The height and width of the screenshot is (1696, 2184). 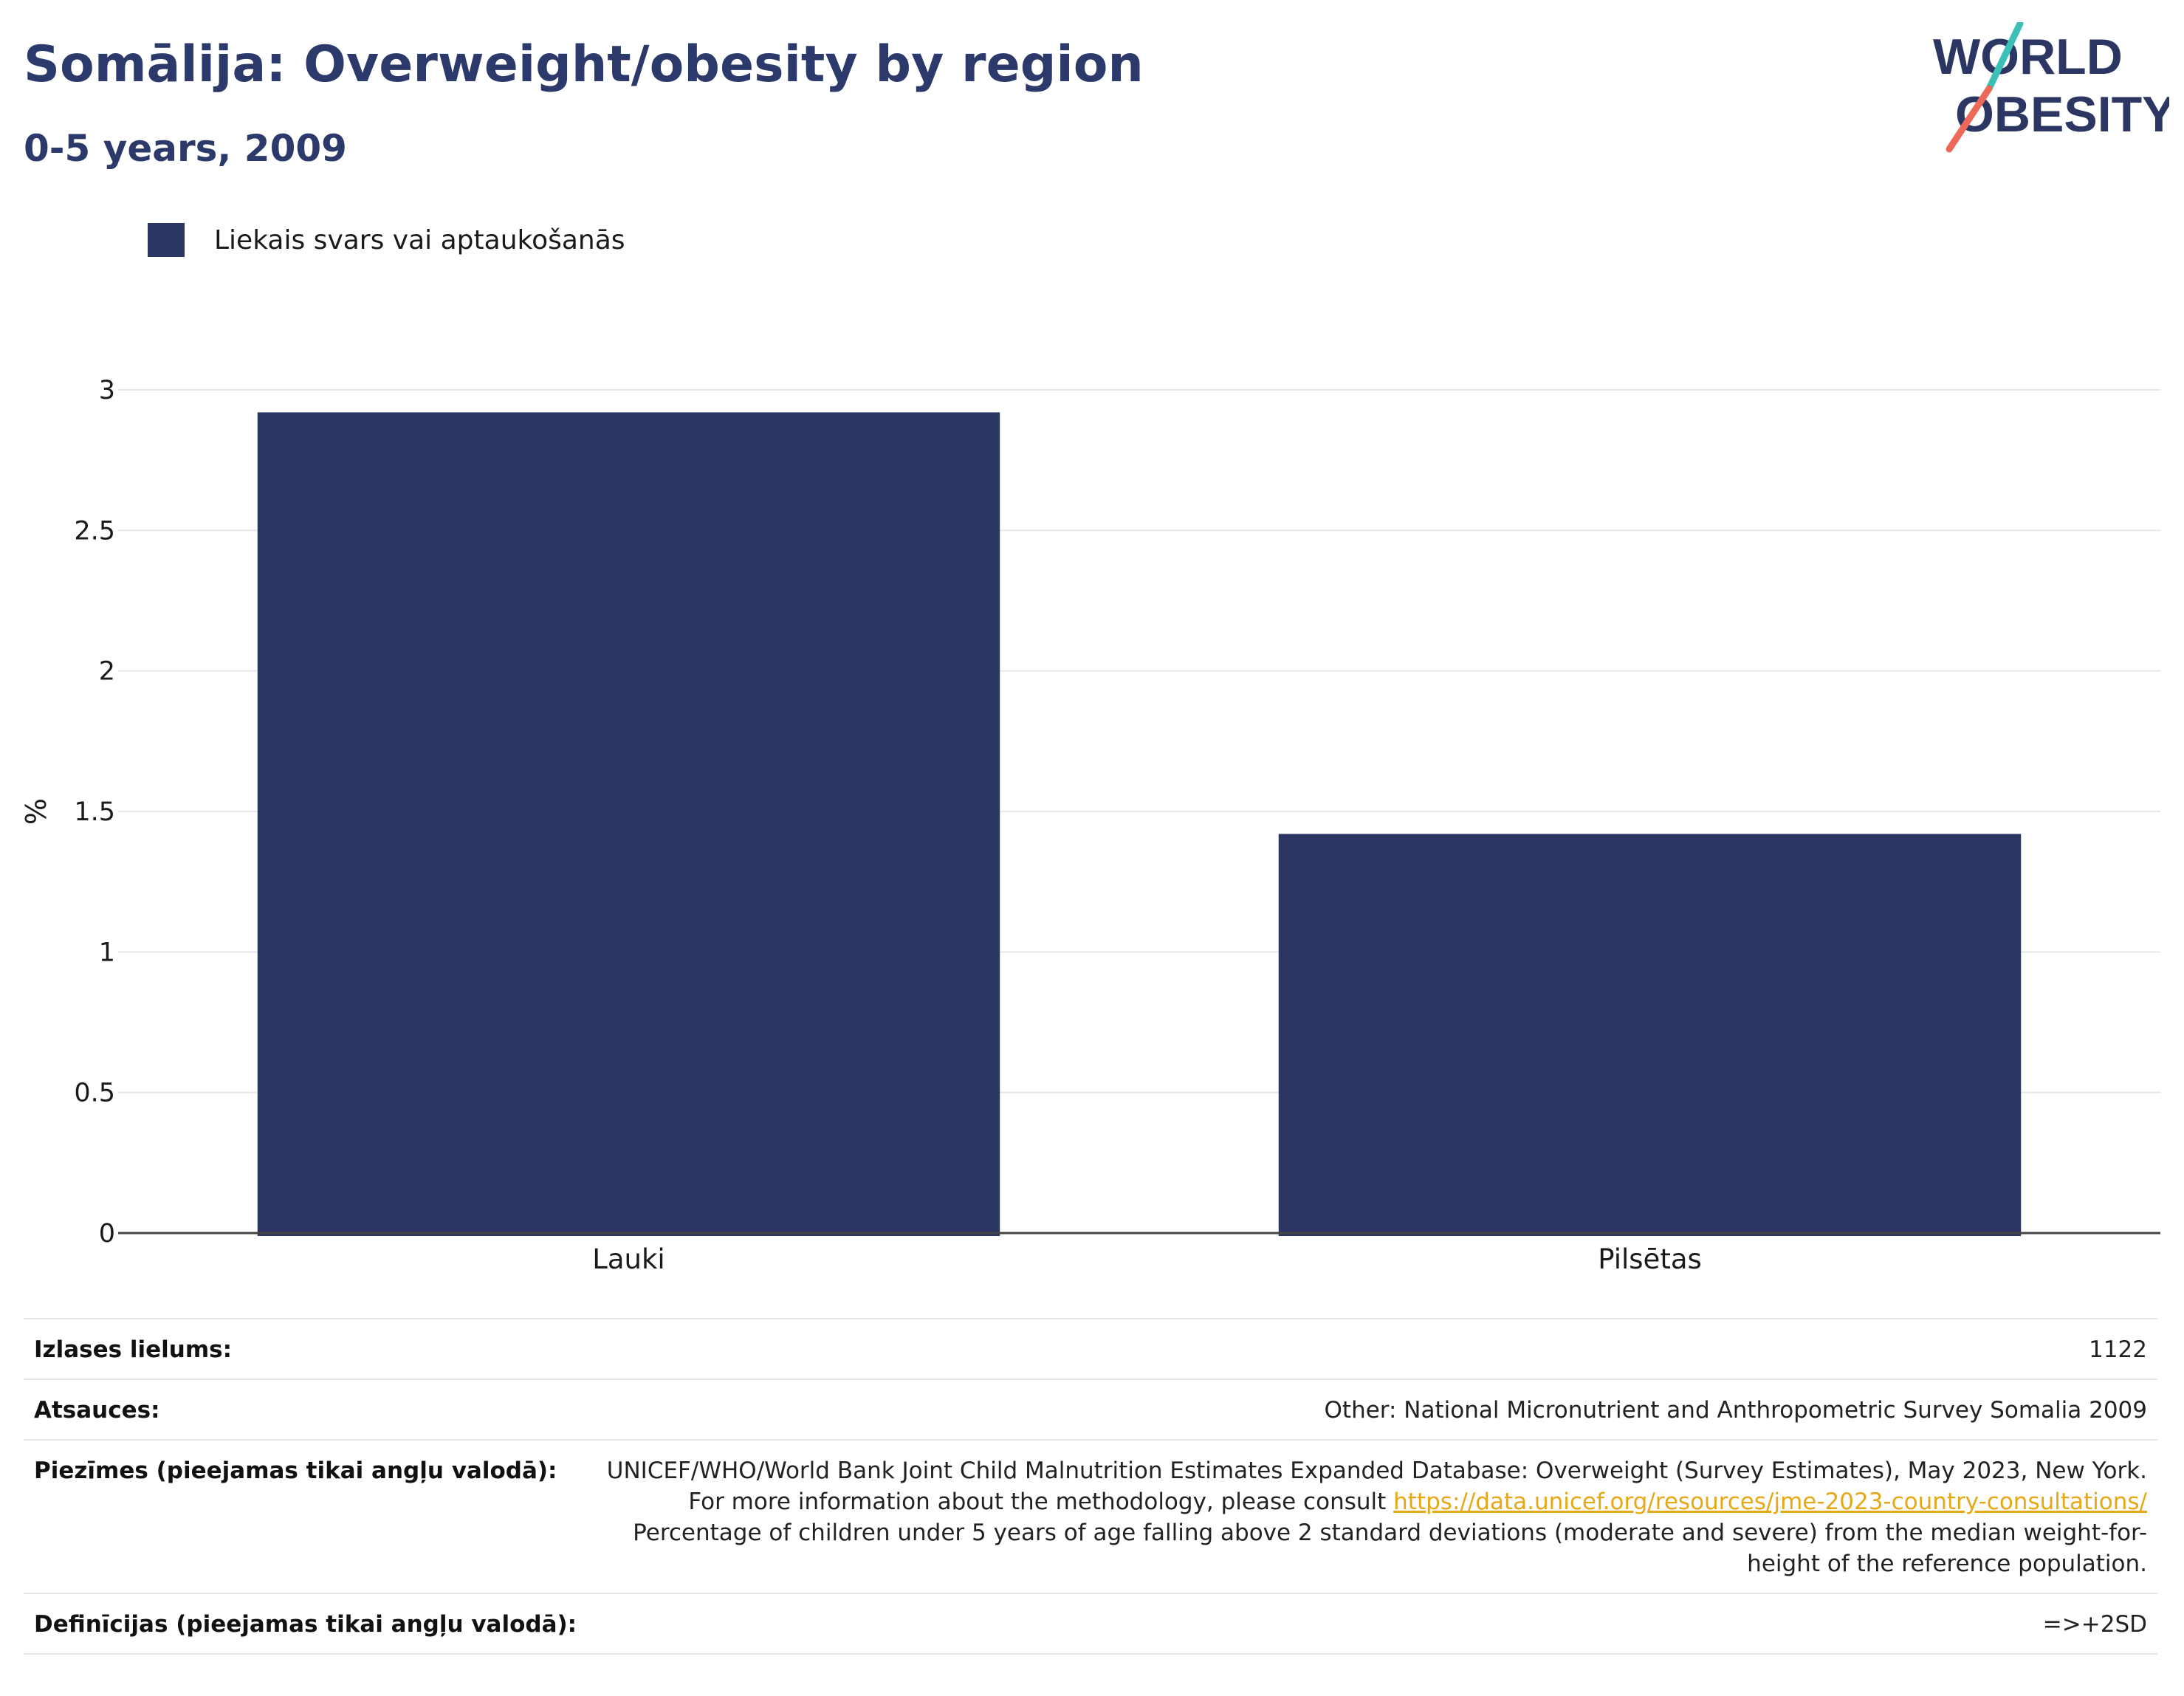 What do you see at coordinates (1090, 1348) in the screenshot?
I see `sample-size-row: Izlases lielums: 1122` at bounding box center [1090, 1348].